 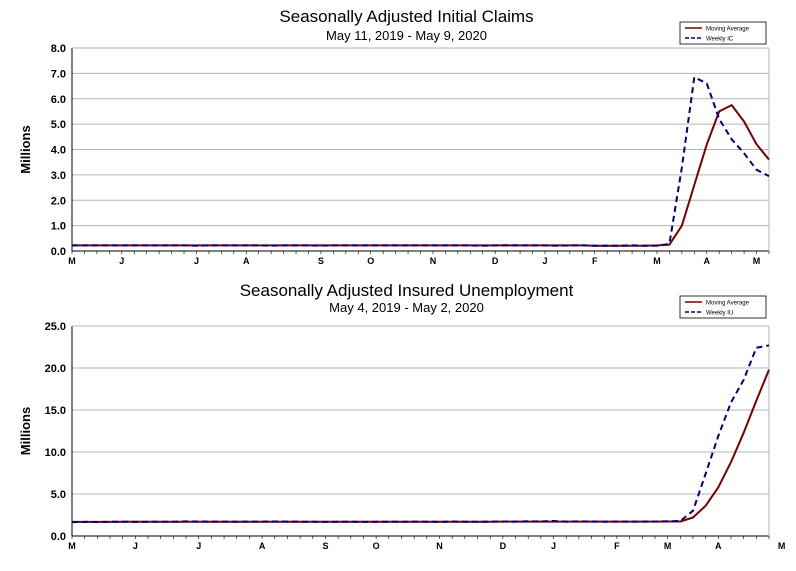 I want to click on y-tick-label: 6.0, so click(x=58, y=100).